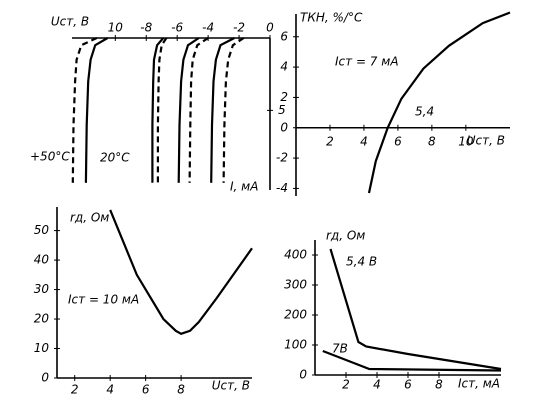 Image resolution: width=555 pixels, height=407 pixels. What do you see at coordinates (42, 289) in the screenshot?
I see `y-tick-label: 30` at bounding box center [42, 289].